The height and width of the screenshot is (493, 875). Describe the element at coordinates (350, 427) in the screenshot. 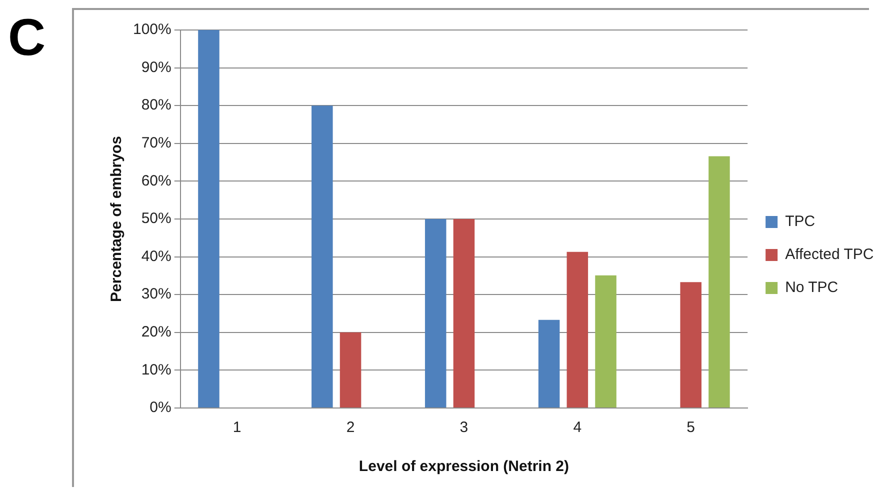

I see `x-tick-label: 2` at that location.